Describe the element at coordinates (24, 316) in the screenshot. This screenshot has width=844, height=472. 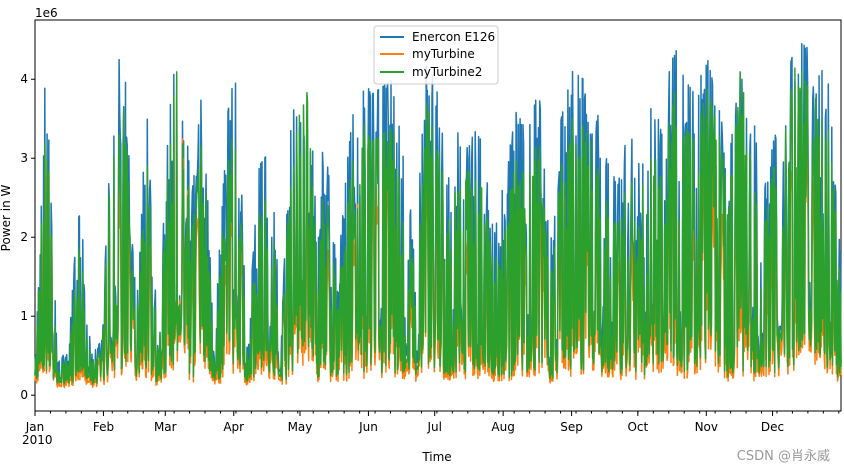
I see `y-tick-label: 1` at that location.